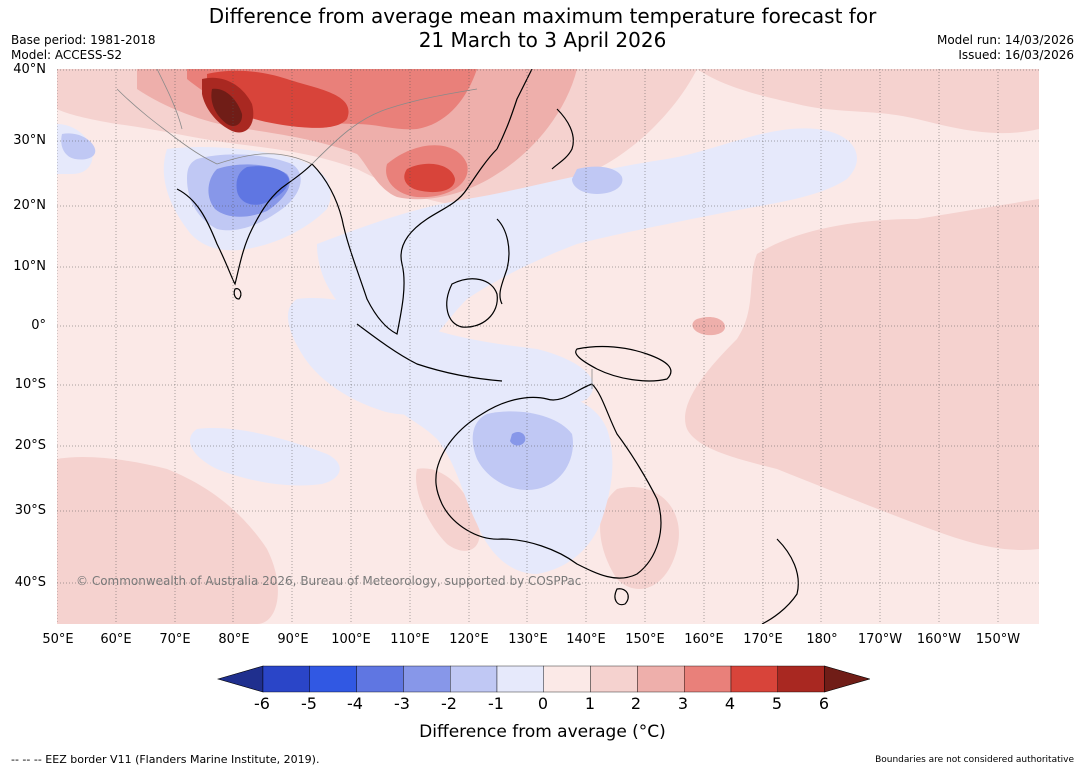  I want to click on colorbar, so click(543, 679).